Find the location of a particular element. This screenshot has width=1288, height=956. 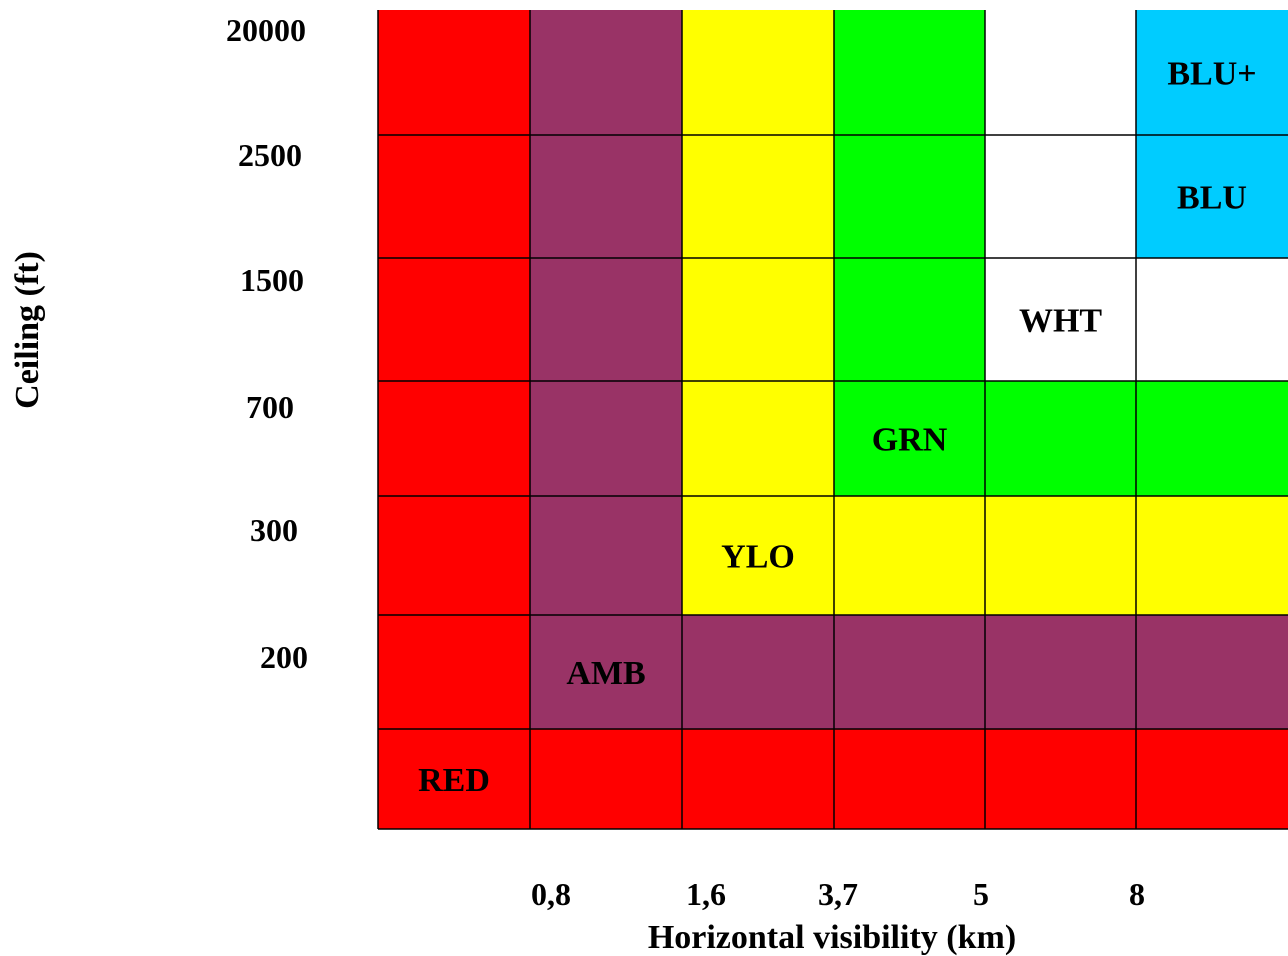

cell-label-red: RED is located at coordinates (454, 780).